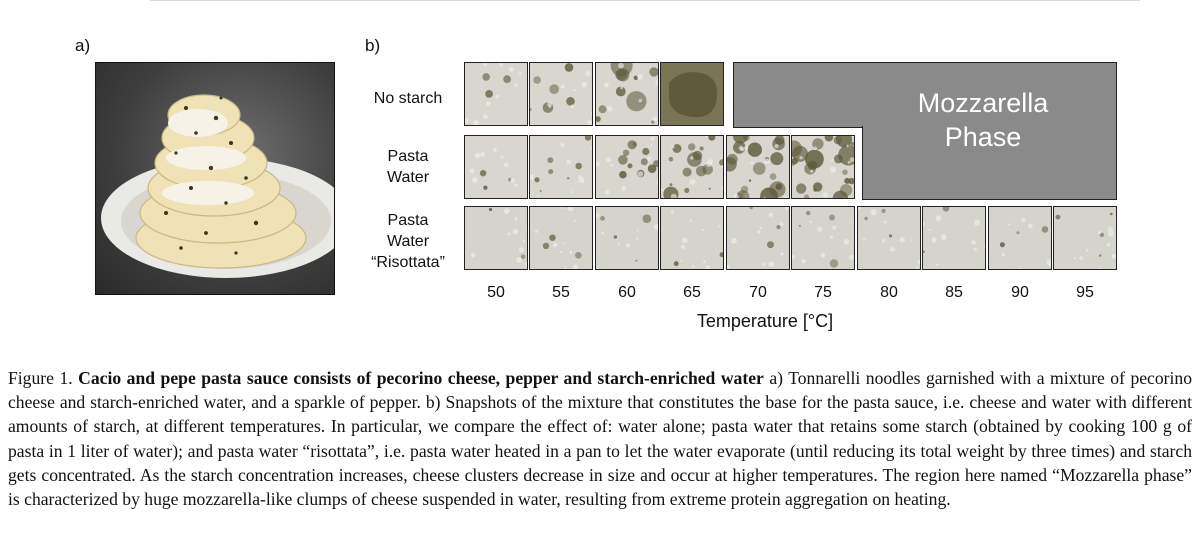 This screenshot has width=1200, height=554. Describe the element at coordinates (83, 45) in the screenshot. I see `panel-a-label: a)` at that location.